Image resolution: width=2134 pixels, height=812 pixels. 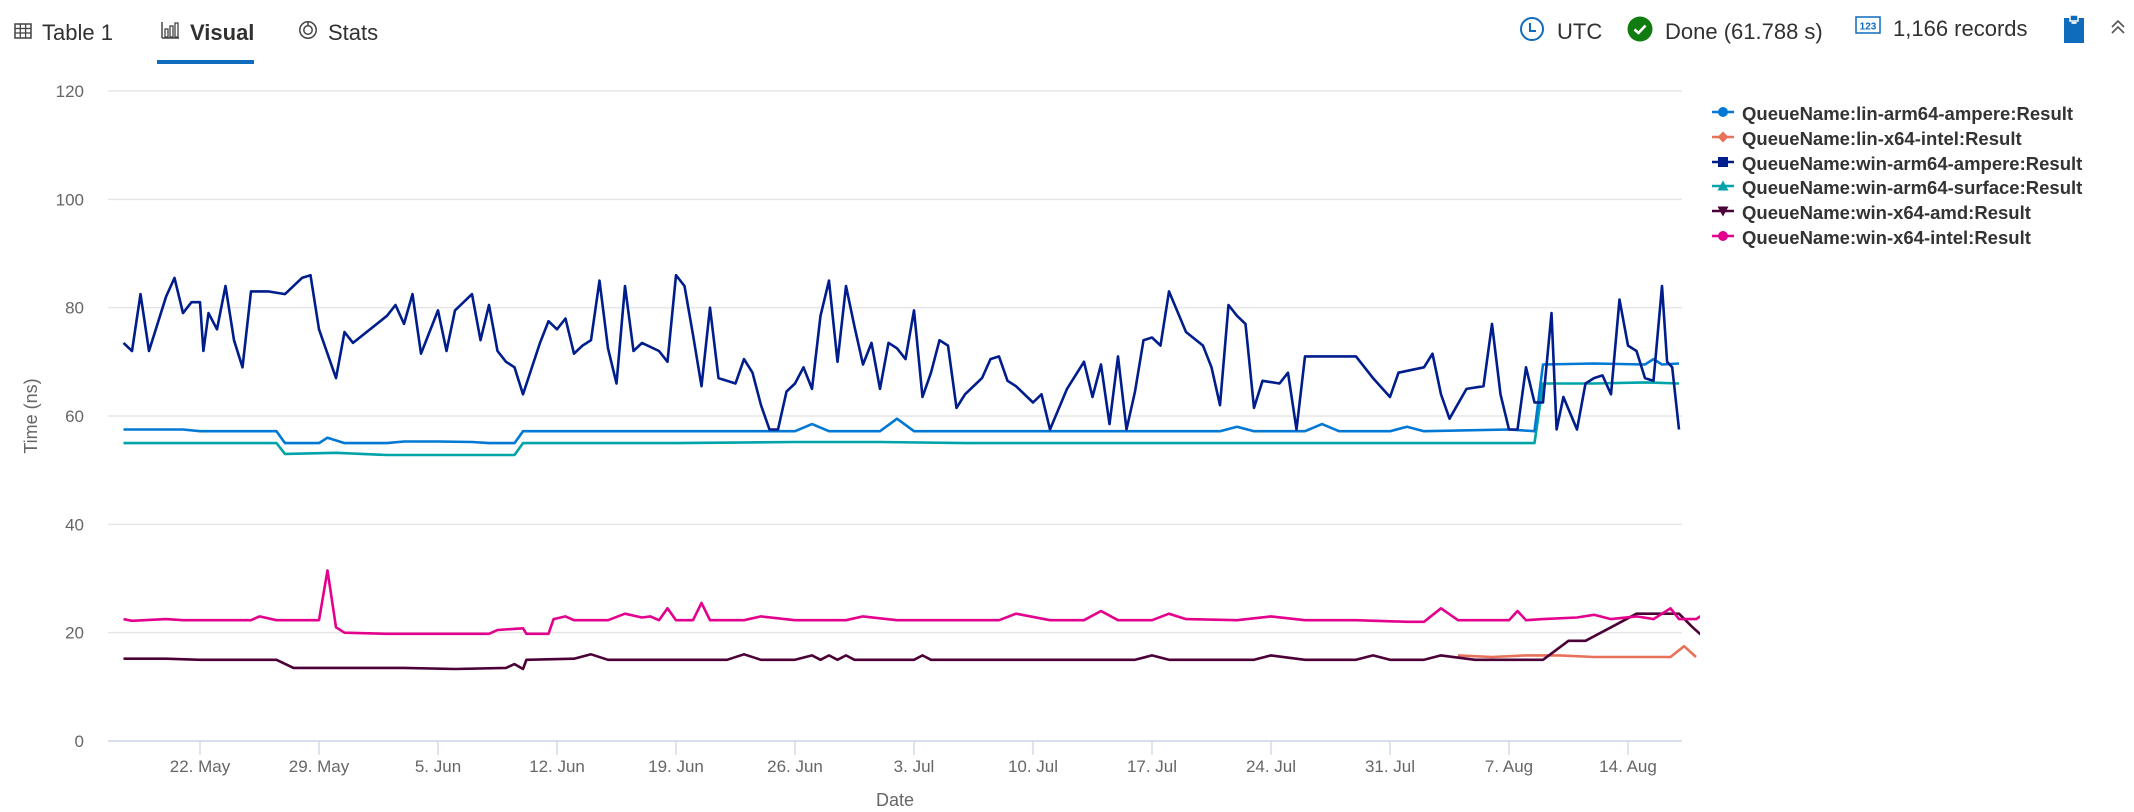 I want to click on x-tick-label: 26. Jun, so click(x=795, y=766).